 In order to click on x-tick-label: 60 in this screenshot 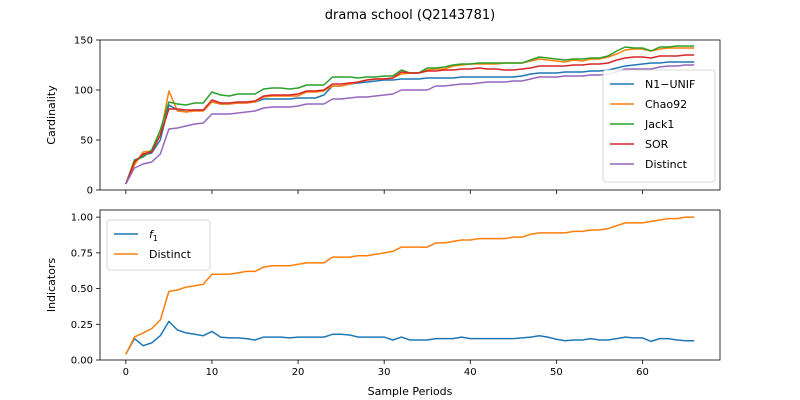, I will do `click(642, 372)`.